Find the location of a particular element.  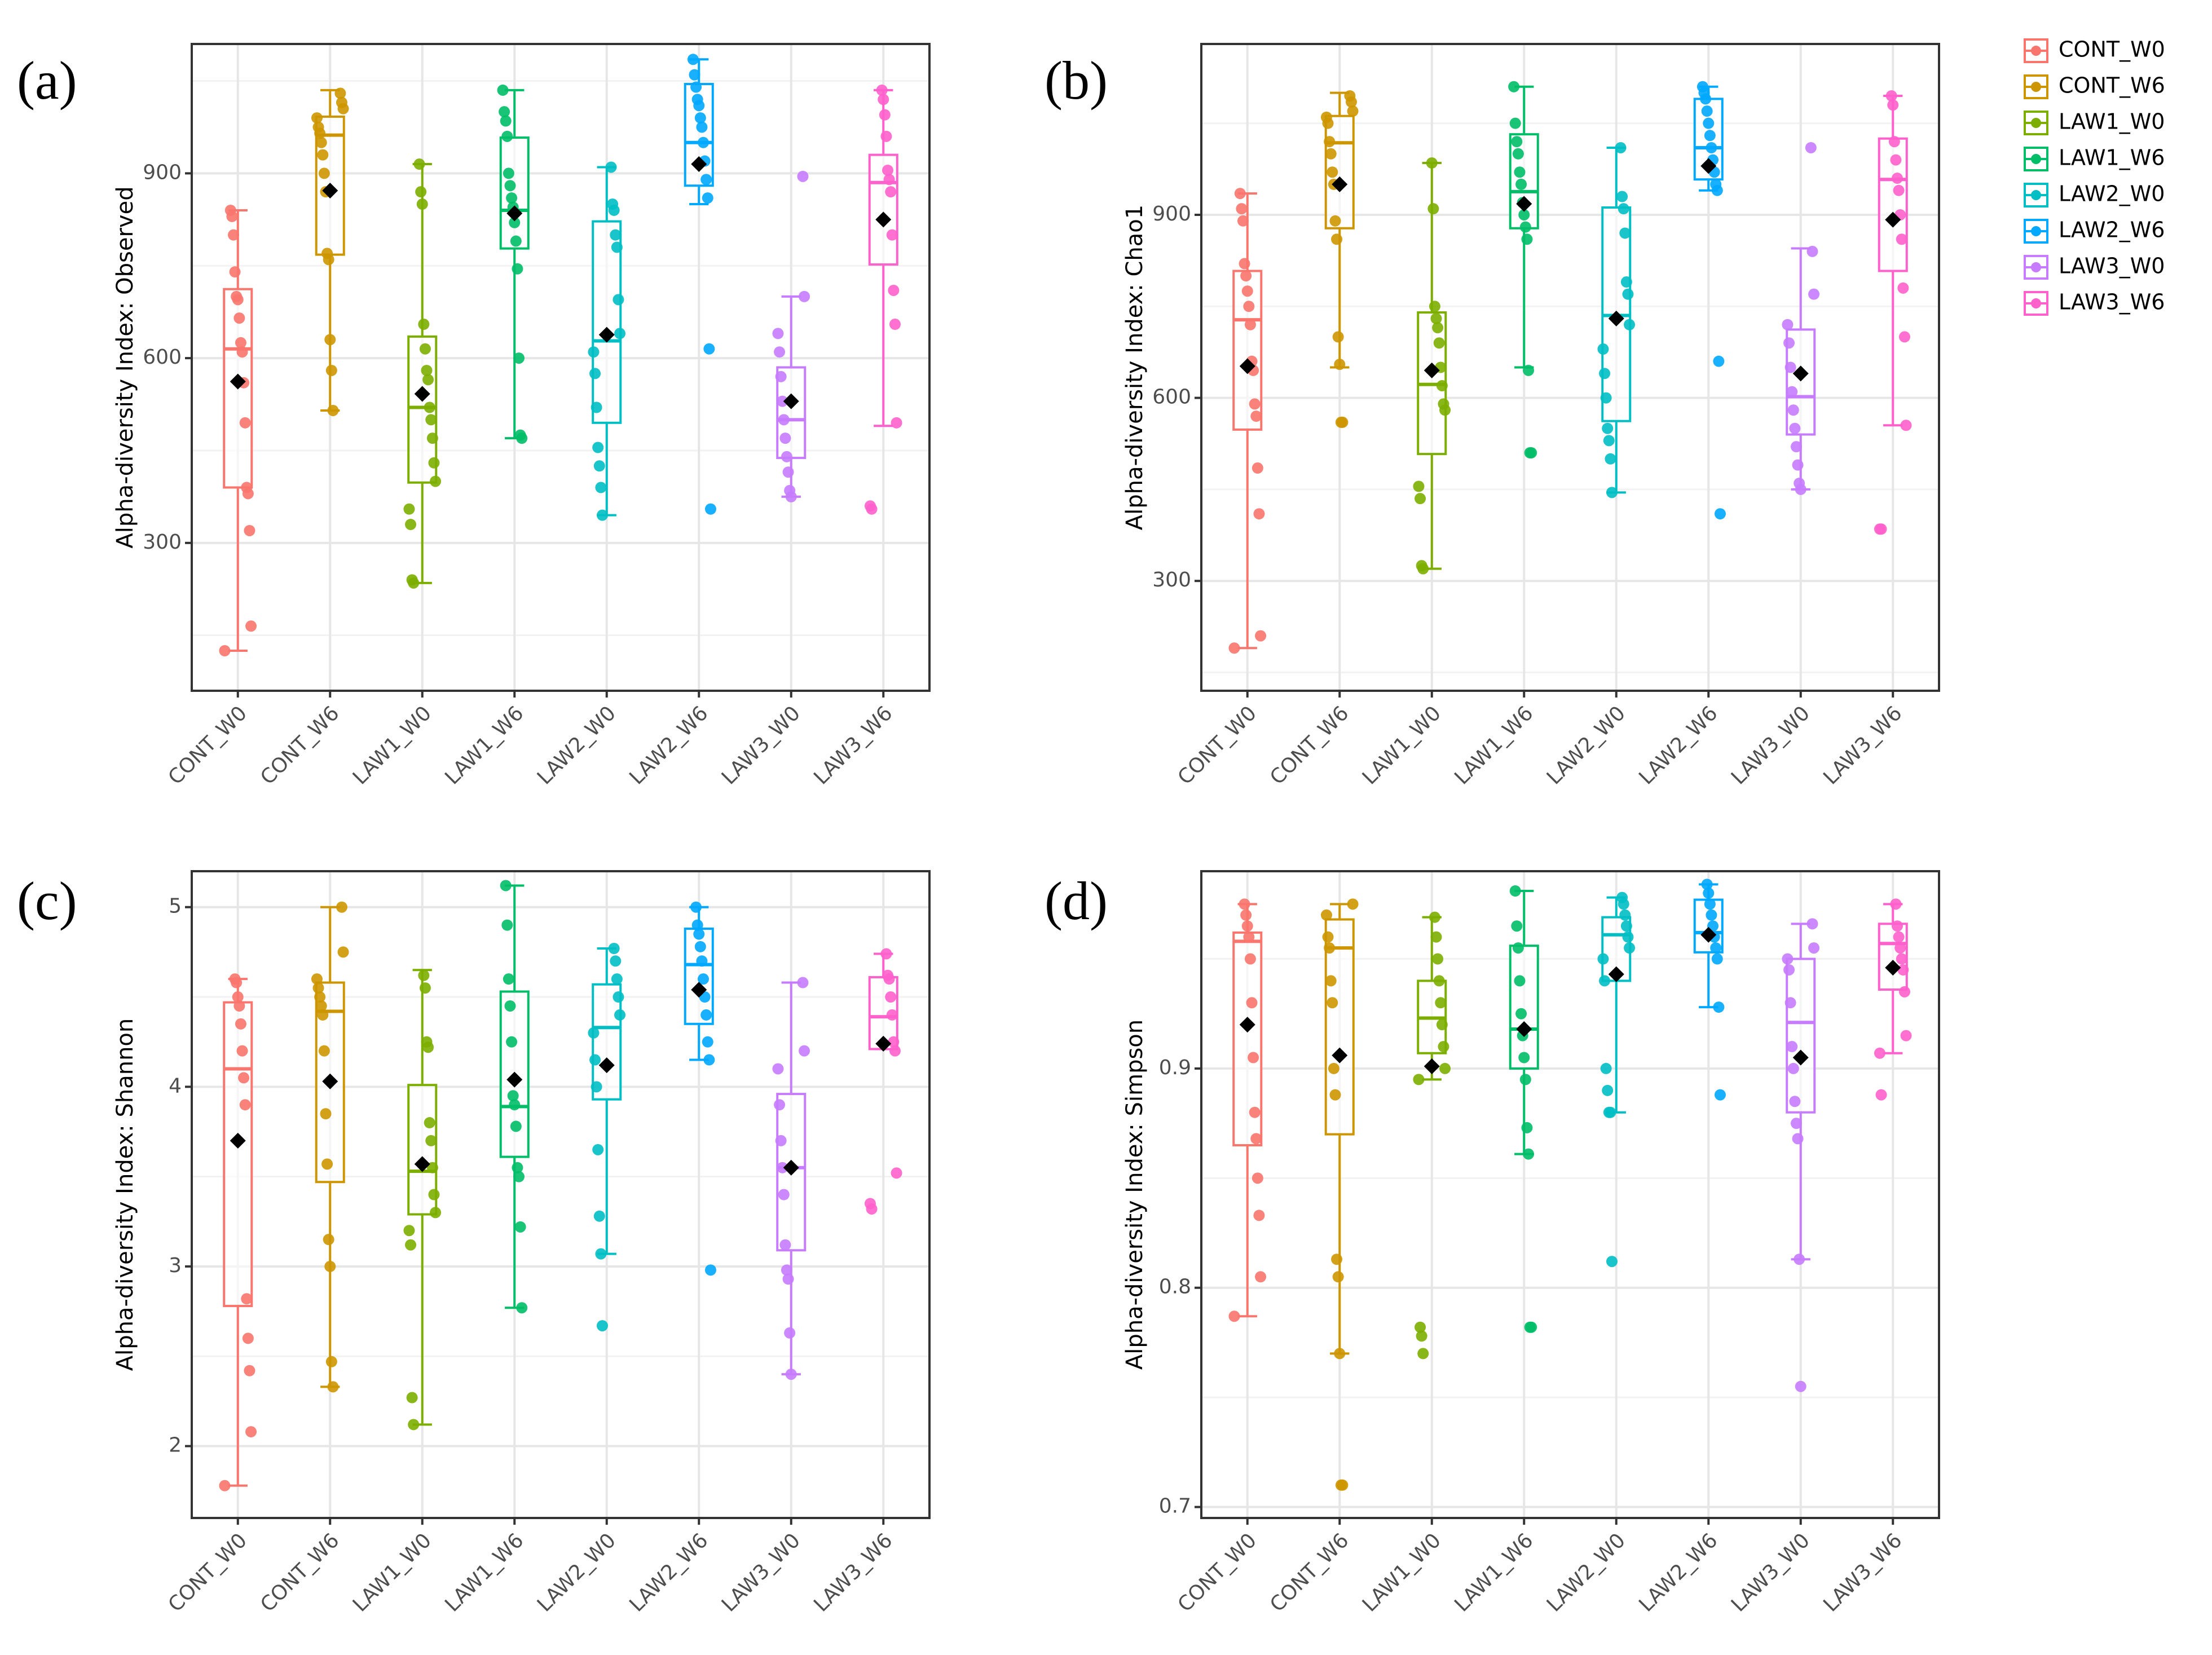

x-tick-label: LAW2_W0 is located at coordinates (576, 745).